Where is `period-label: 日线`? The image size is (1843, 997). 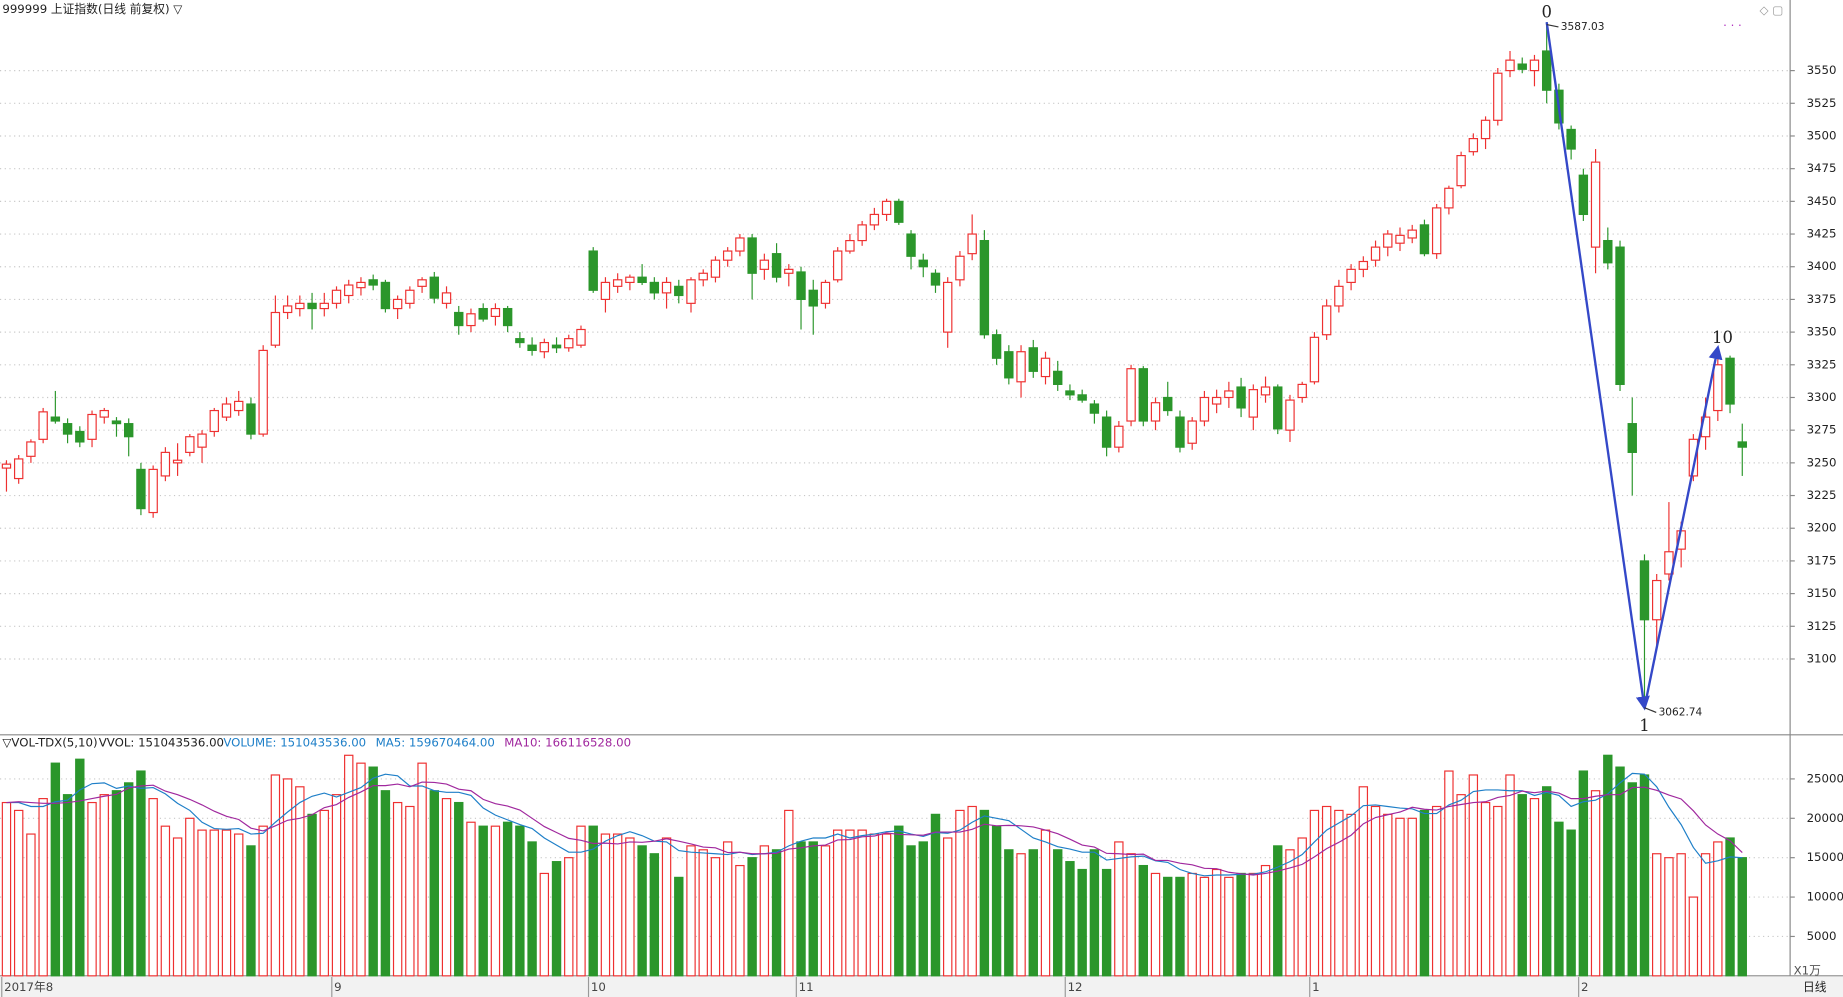 period-label: 日线 is located at coordinates (1815, 987).